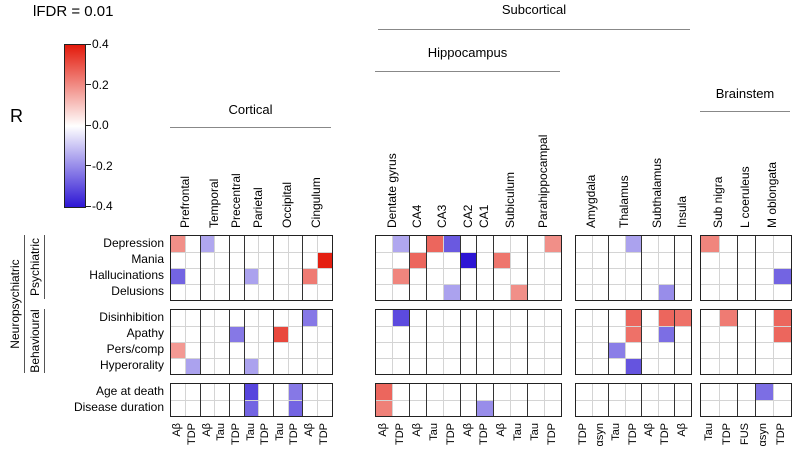 The height and width of the screenshot is (468, 797). What do you see at coordinates (316, 202) in the screenshot?
I see `region-label-cingulum: Cingulum` at bounding box center [316, 202].